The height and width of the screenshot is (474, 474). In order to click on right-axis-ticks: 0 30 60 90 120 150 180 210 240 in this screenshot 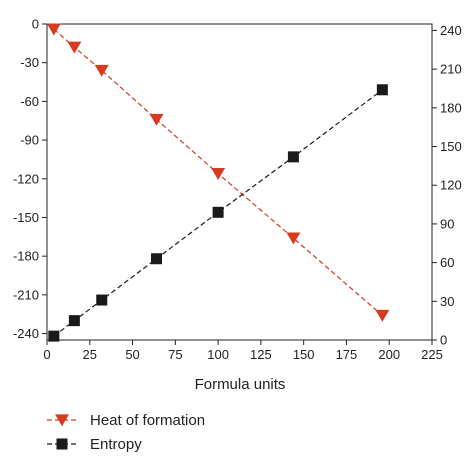, I will do `click(447, 185)`.